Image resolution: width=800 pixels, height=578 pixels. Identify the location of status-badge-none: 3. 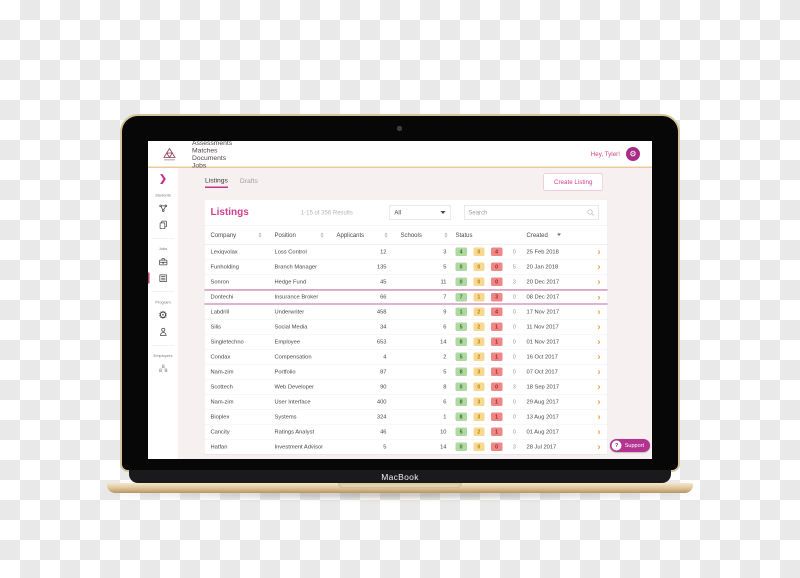
(514, 446).